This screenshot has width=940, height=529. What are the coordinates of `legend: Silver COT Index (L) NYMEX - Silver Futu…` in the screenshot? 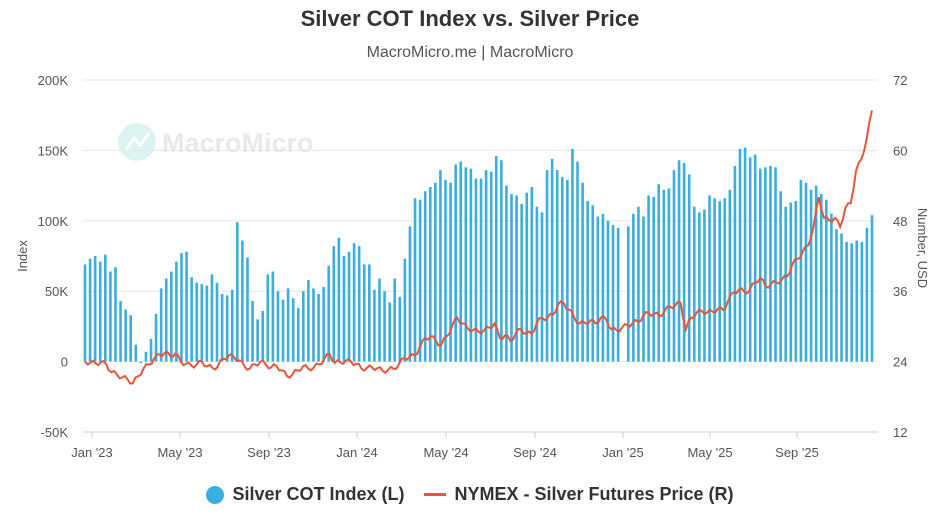 It's located at (470, 494).